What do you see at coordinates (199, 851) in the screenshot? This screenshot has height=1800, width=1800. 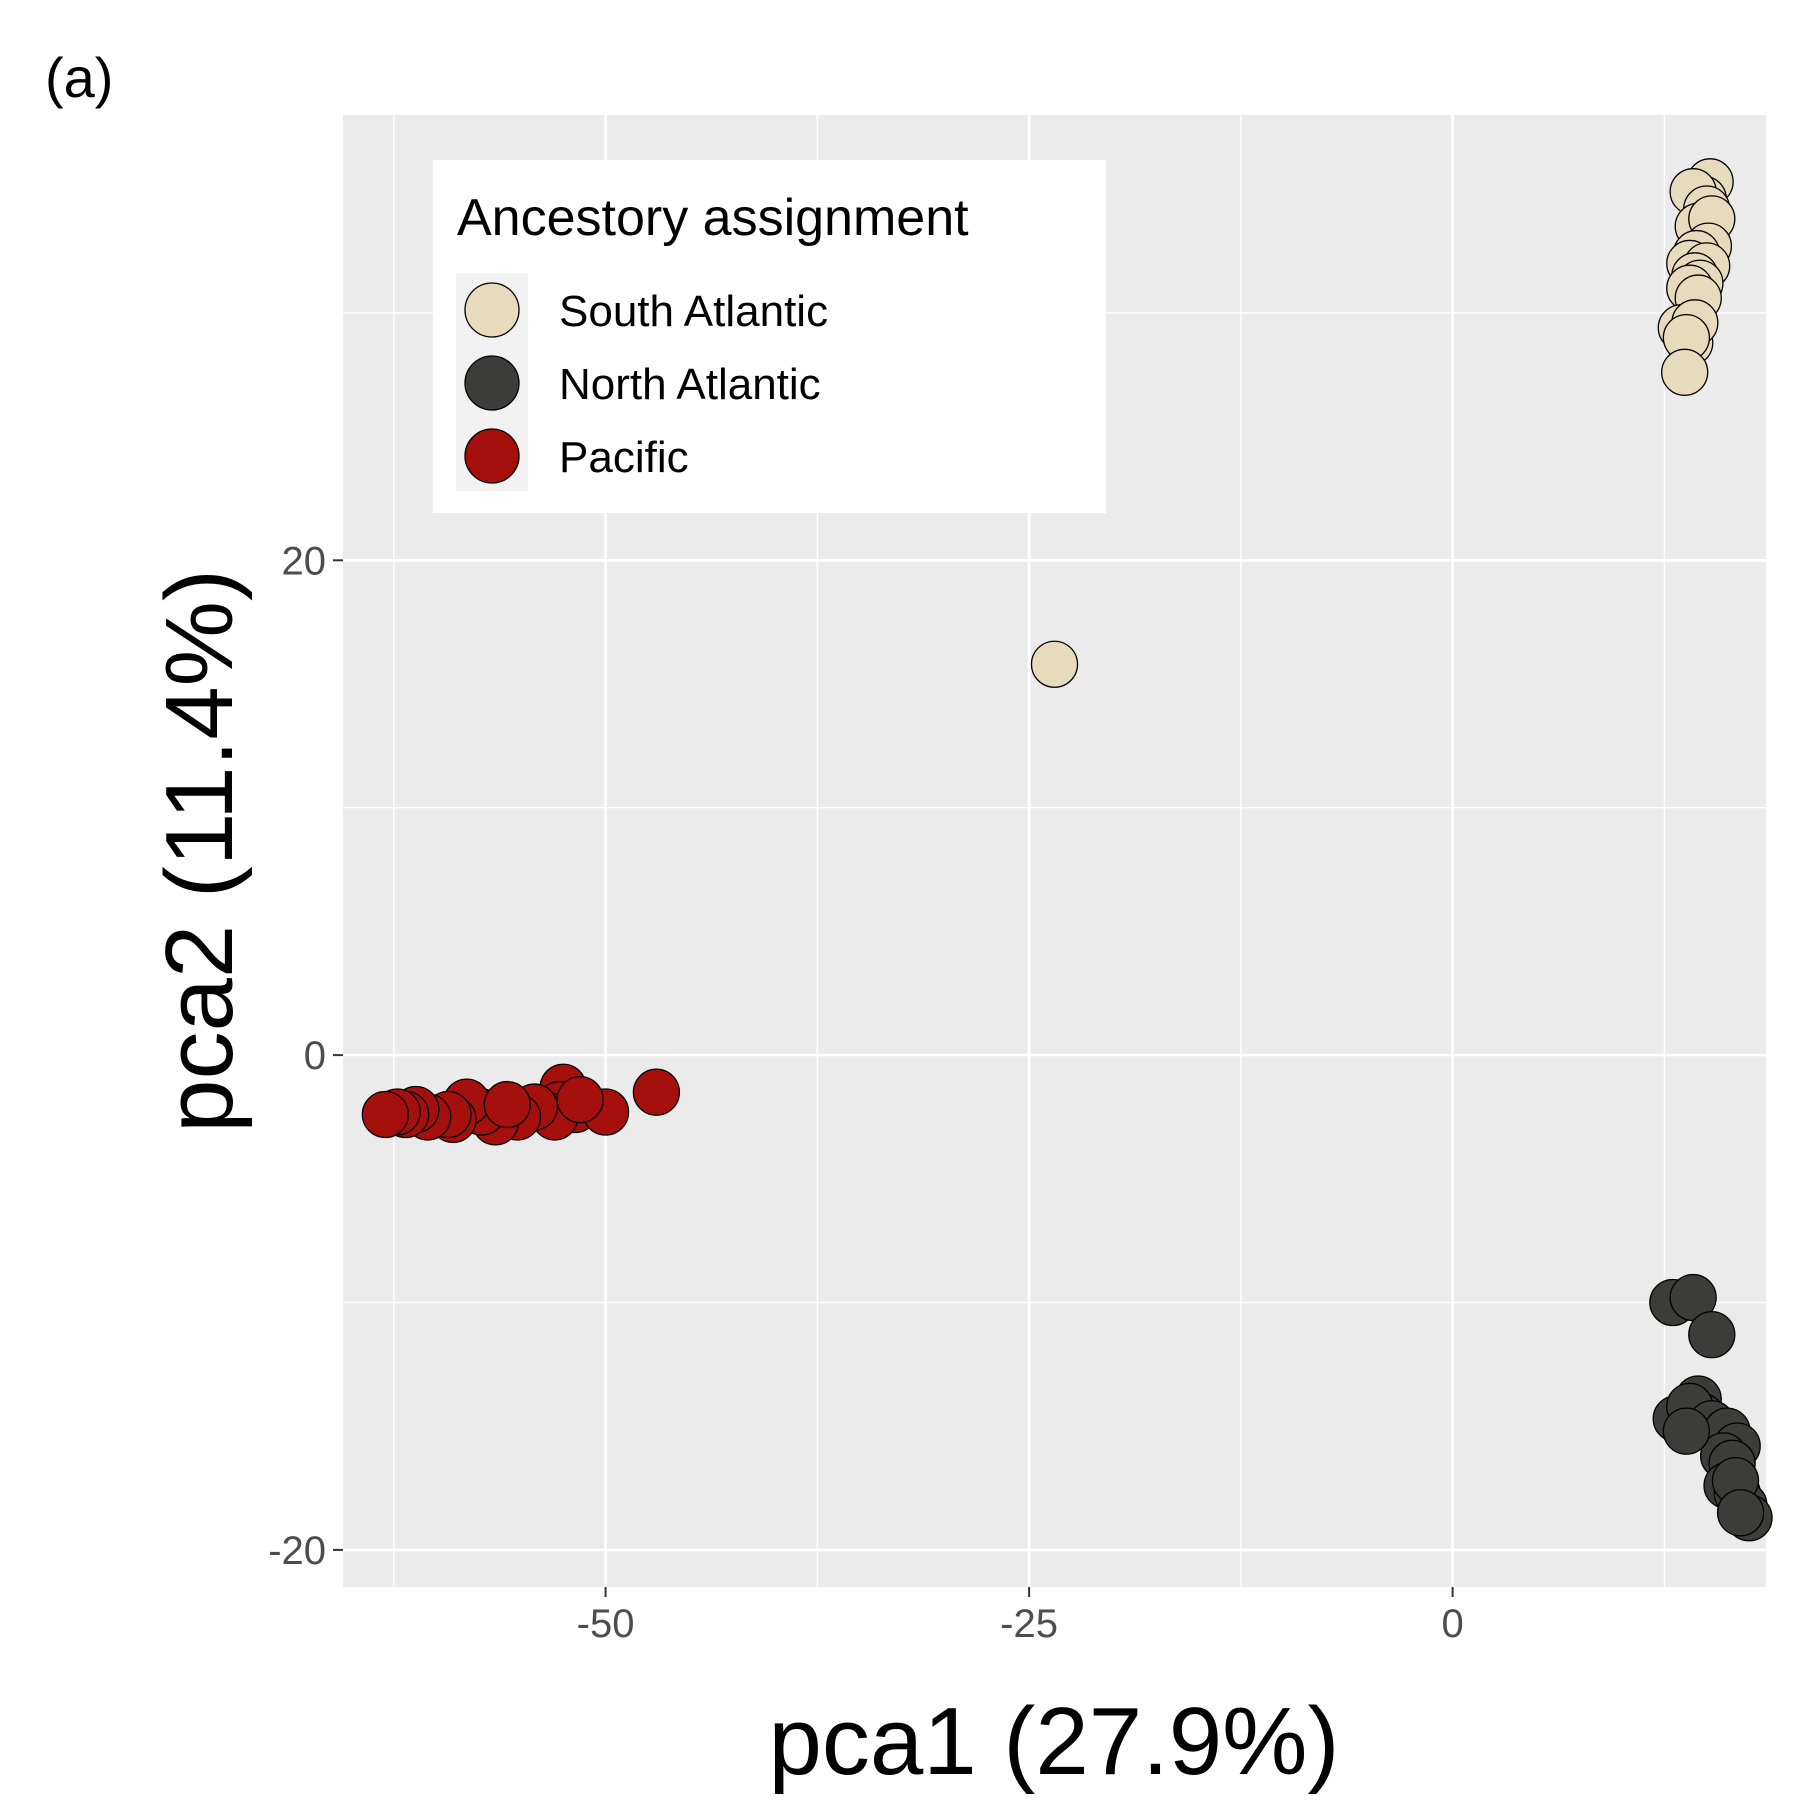 I see `y-axis-title: pca2 (11.4%)` at bounding box center [199, 851].